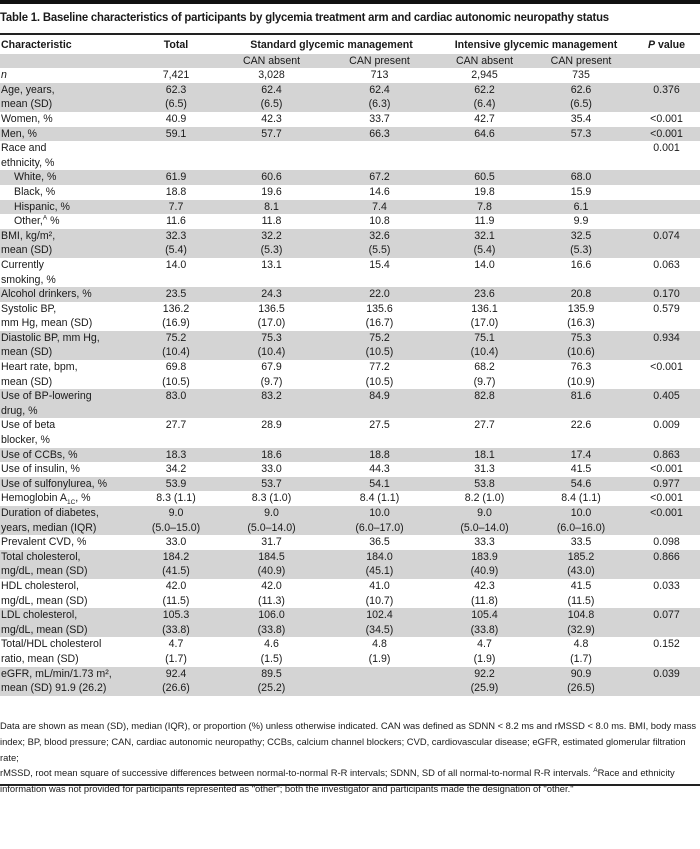  Describe the element at coordinates (379, 374) in the screenshot. I see `cell-std-present: 77.2 (10.5)` at that location.